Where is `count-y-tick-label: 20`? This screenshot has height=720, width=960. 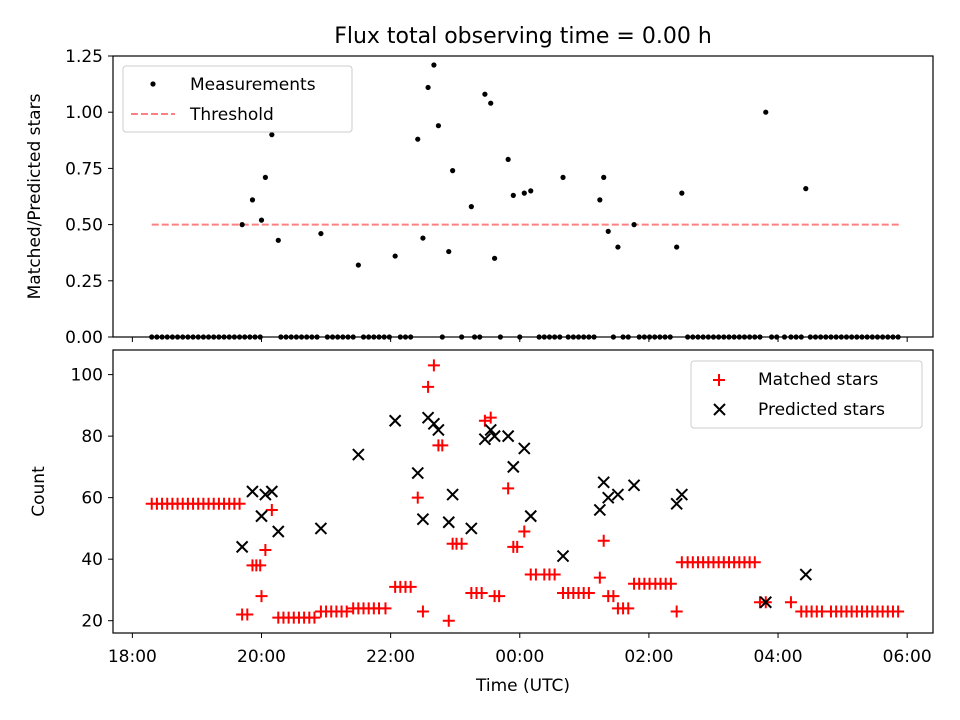
count-y-tick-label: 20 is located at coordinates (92, 622).